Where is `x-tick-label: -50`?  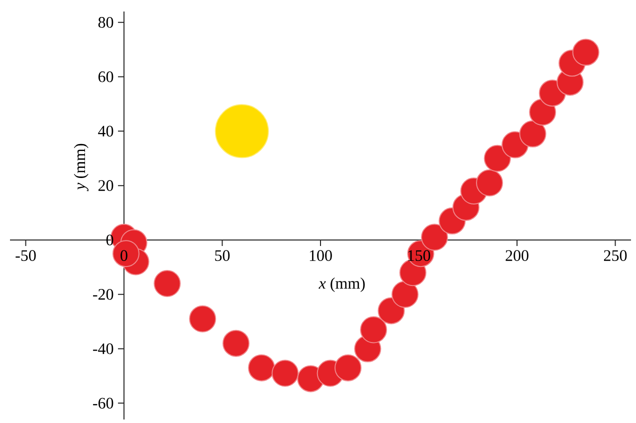
x-tick-label: -50 is located at coordinates (26, 255).